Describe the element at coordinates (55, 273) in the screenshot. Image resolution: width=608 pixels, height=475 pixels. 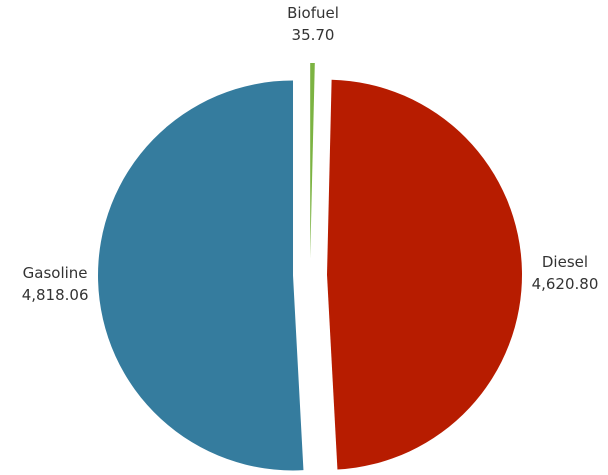
I see `slice-label-gasoline: Gasoline` at that location.